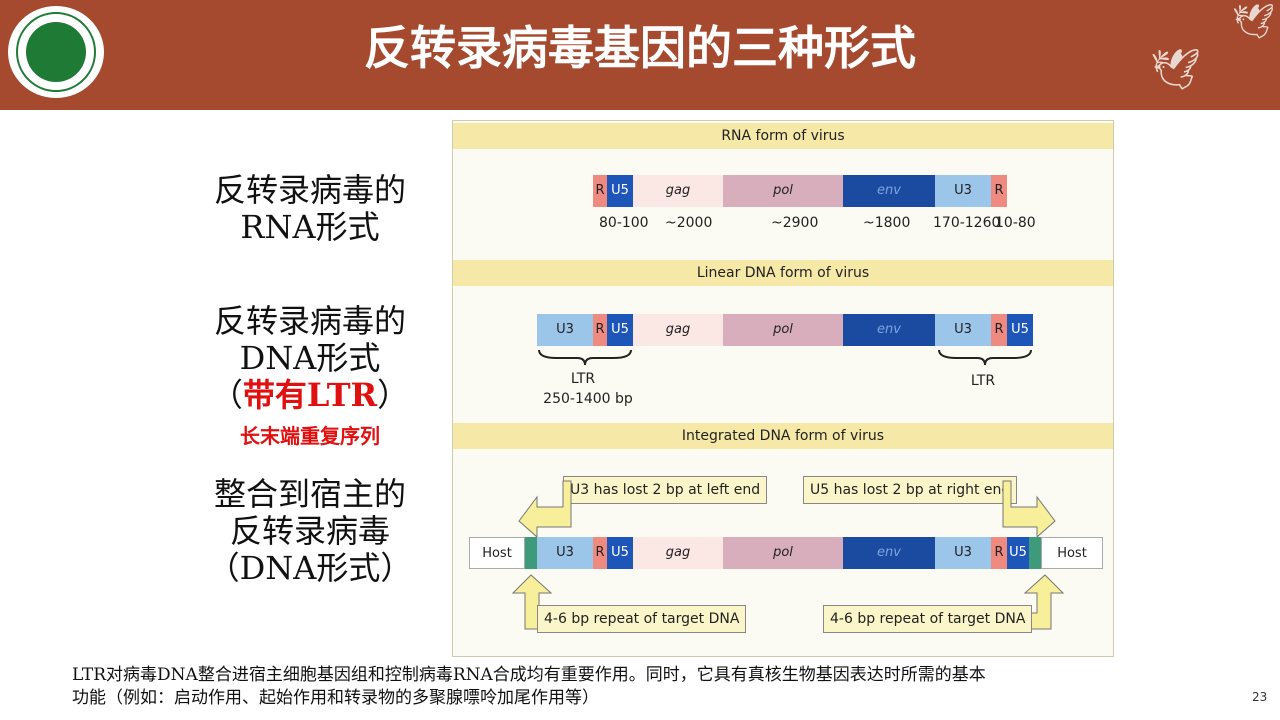  I want to click on ltr-label-right: LTR, so click(983, 381).